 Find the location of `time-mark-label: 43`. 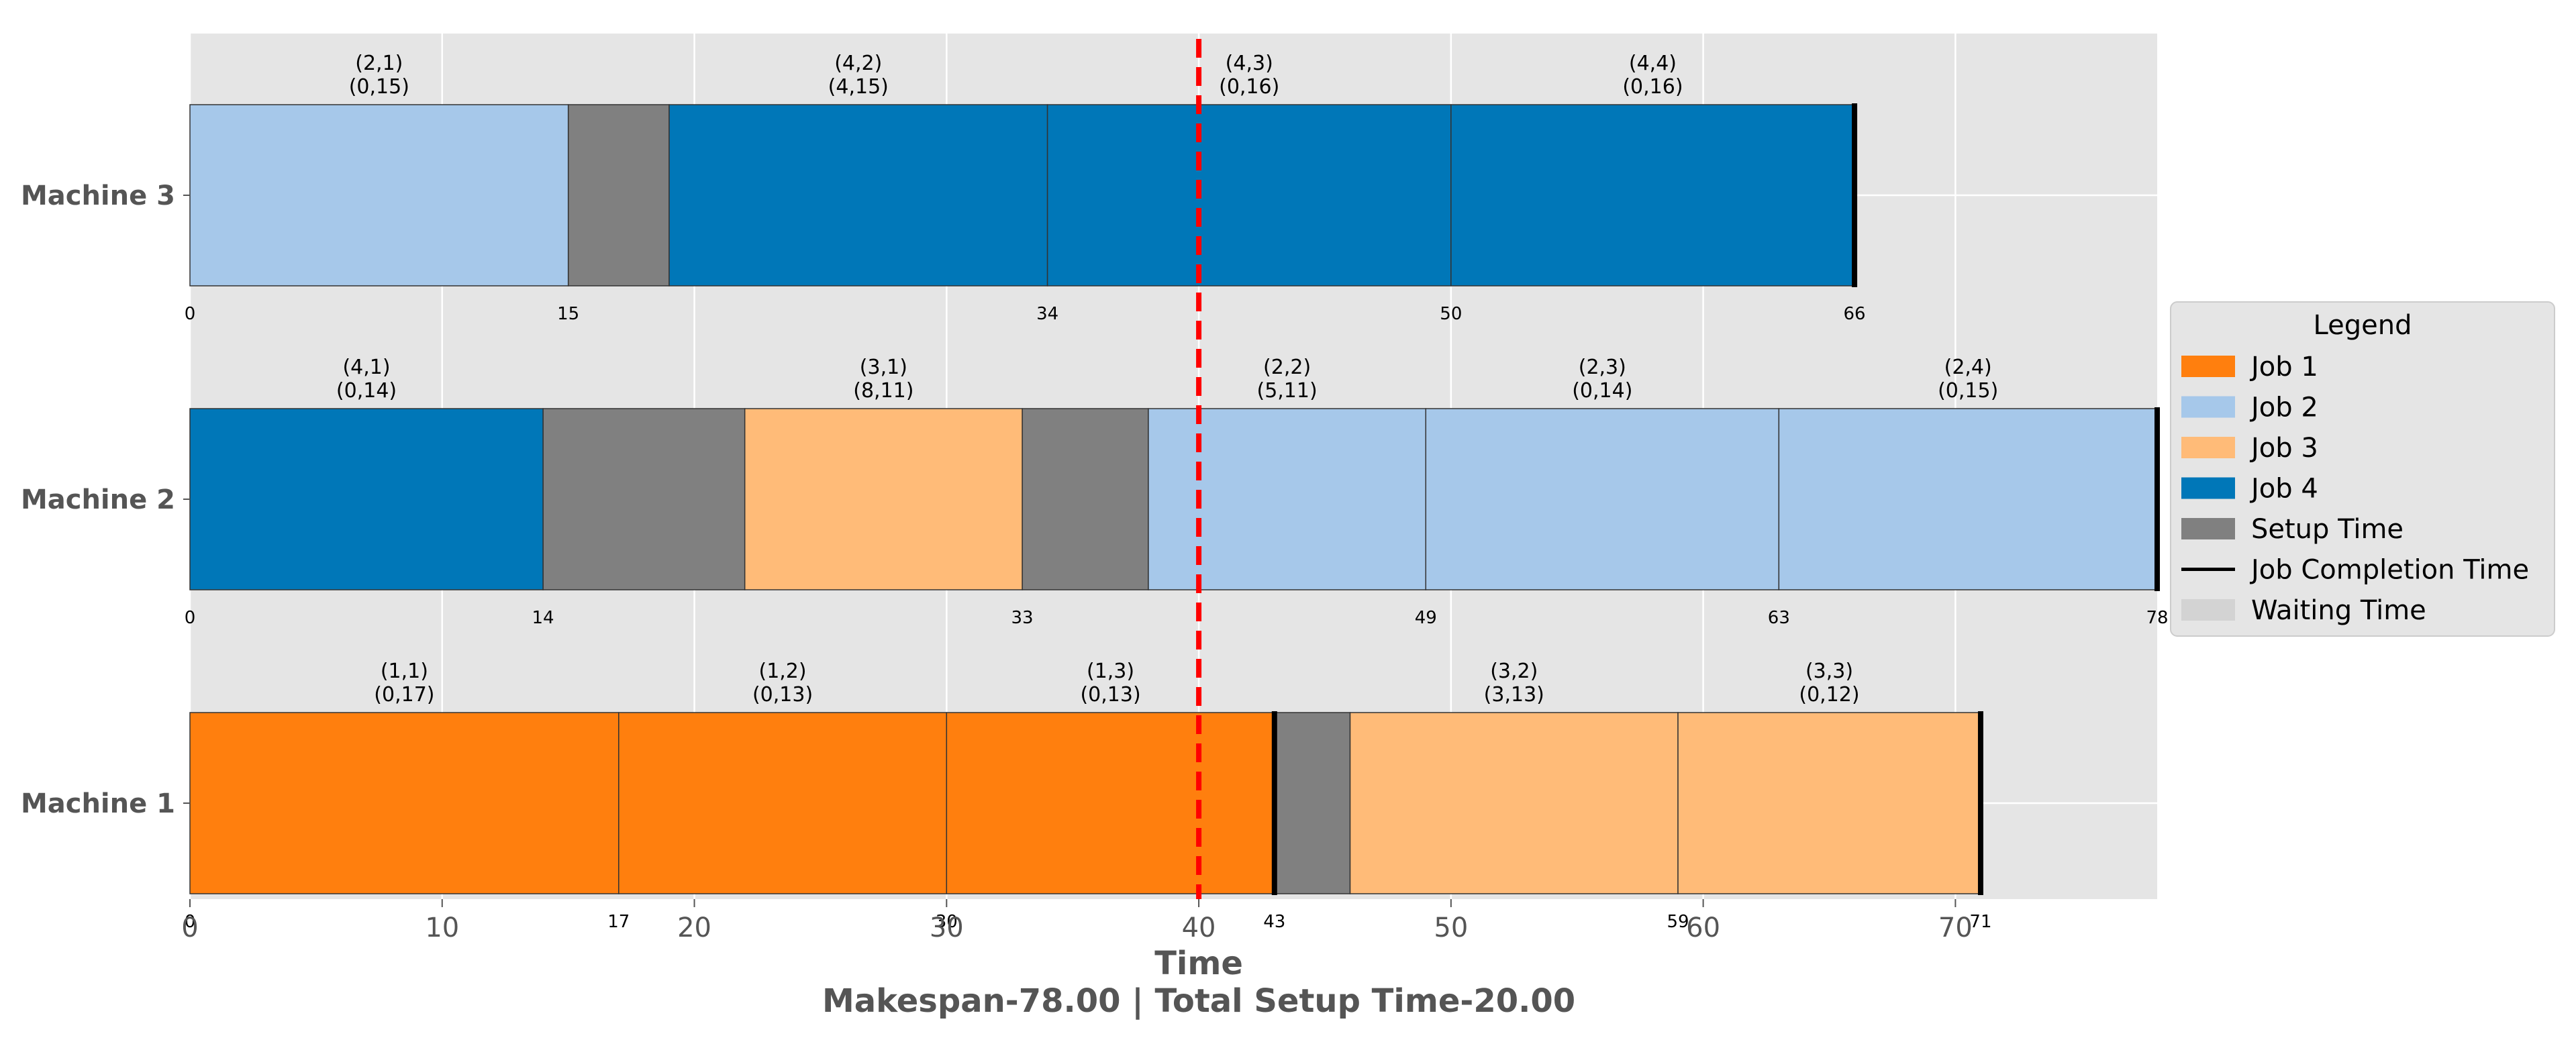

time-mark-label: 43 is located at coordinates (1274, 922).